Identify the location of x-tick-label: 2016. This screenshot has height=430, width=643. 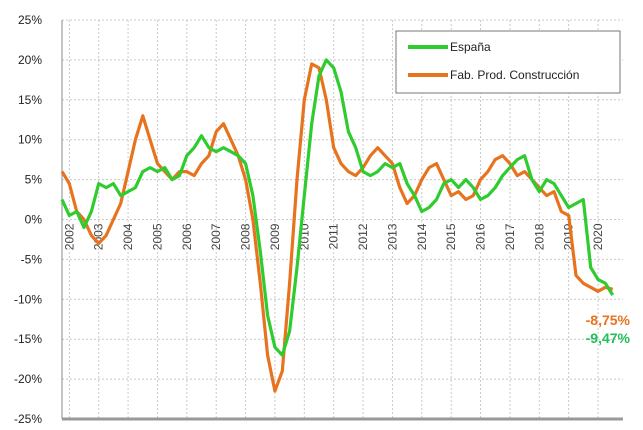
(481, 236).